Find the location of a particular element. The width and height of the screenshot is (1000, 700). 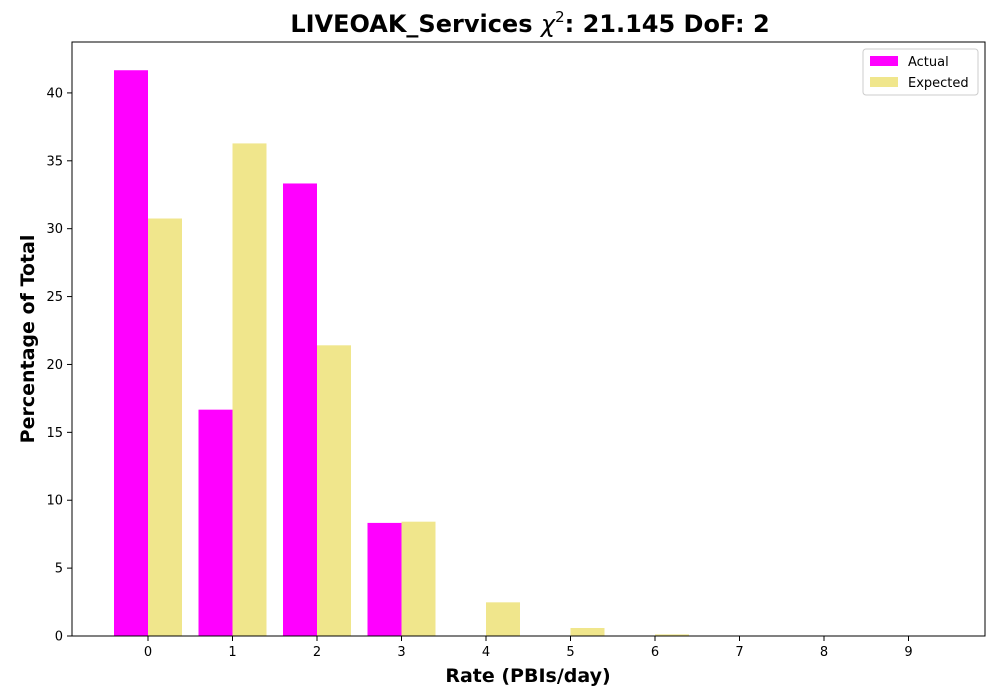

y-tick-label-30: 30 is located at coordinates (54, 229).